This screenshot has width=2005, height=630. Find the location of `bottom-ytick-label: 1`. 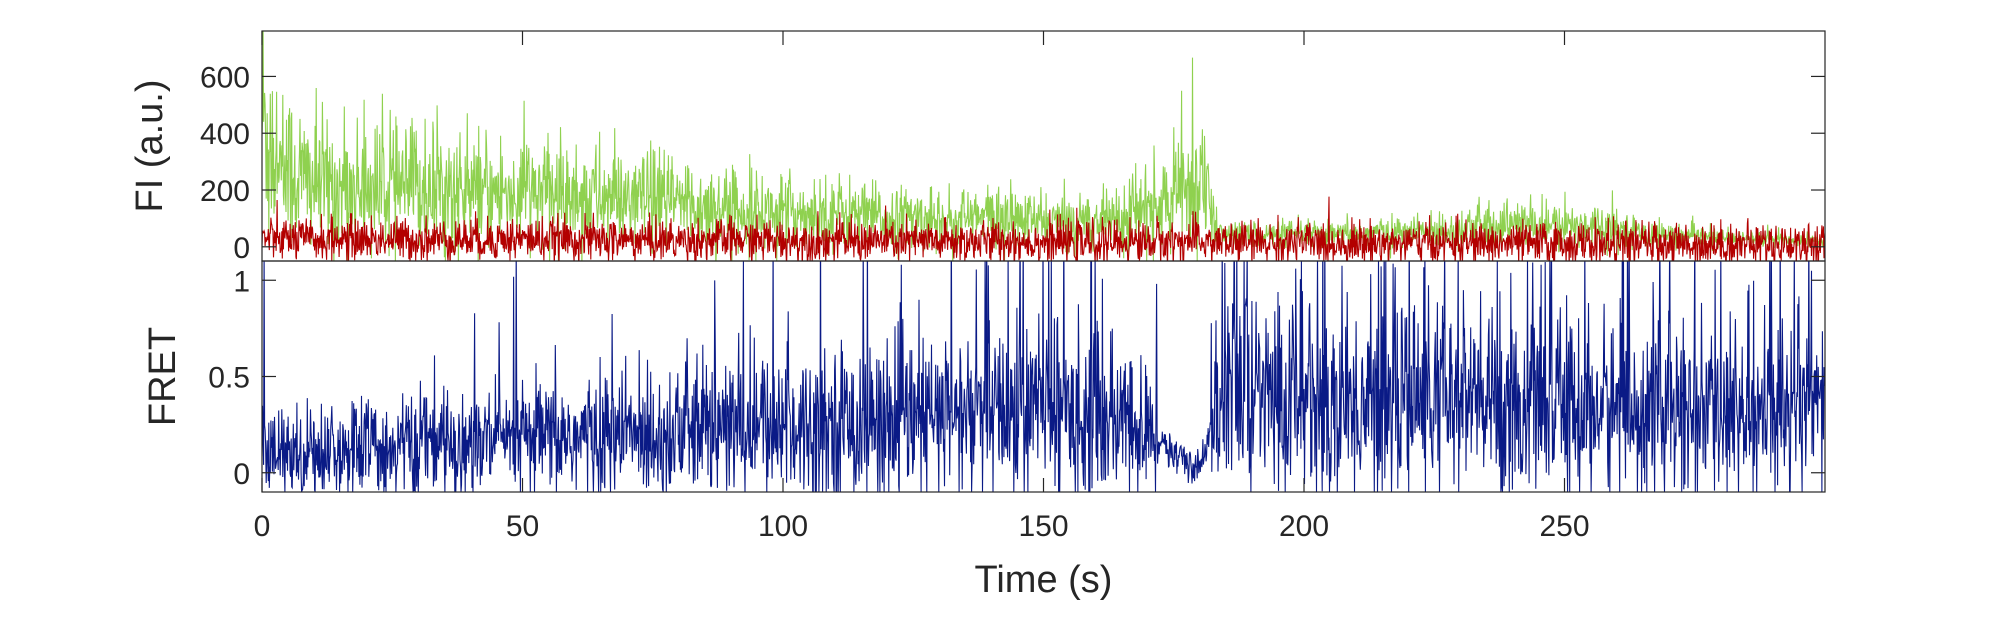

bottom-ytick-label: 1 is located at coordinates (241, 281).